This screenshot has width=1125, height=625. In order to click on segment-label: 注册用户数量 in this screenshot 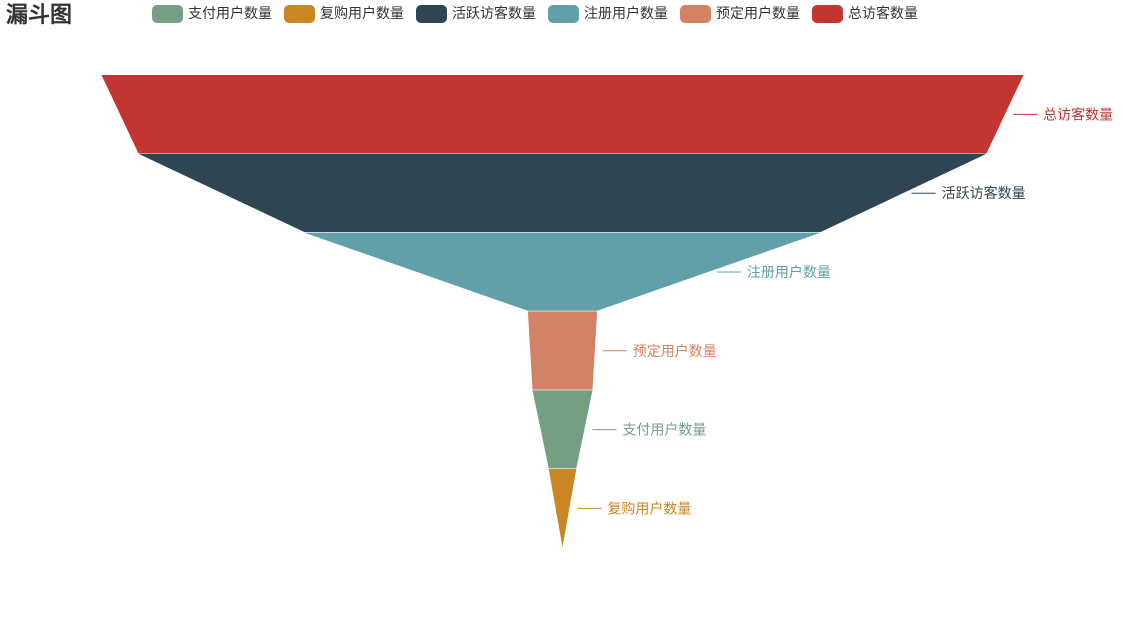, I will do `click(789, 272)`.